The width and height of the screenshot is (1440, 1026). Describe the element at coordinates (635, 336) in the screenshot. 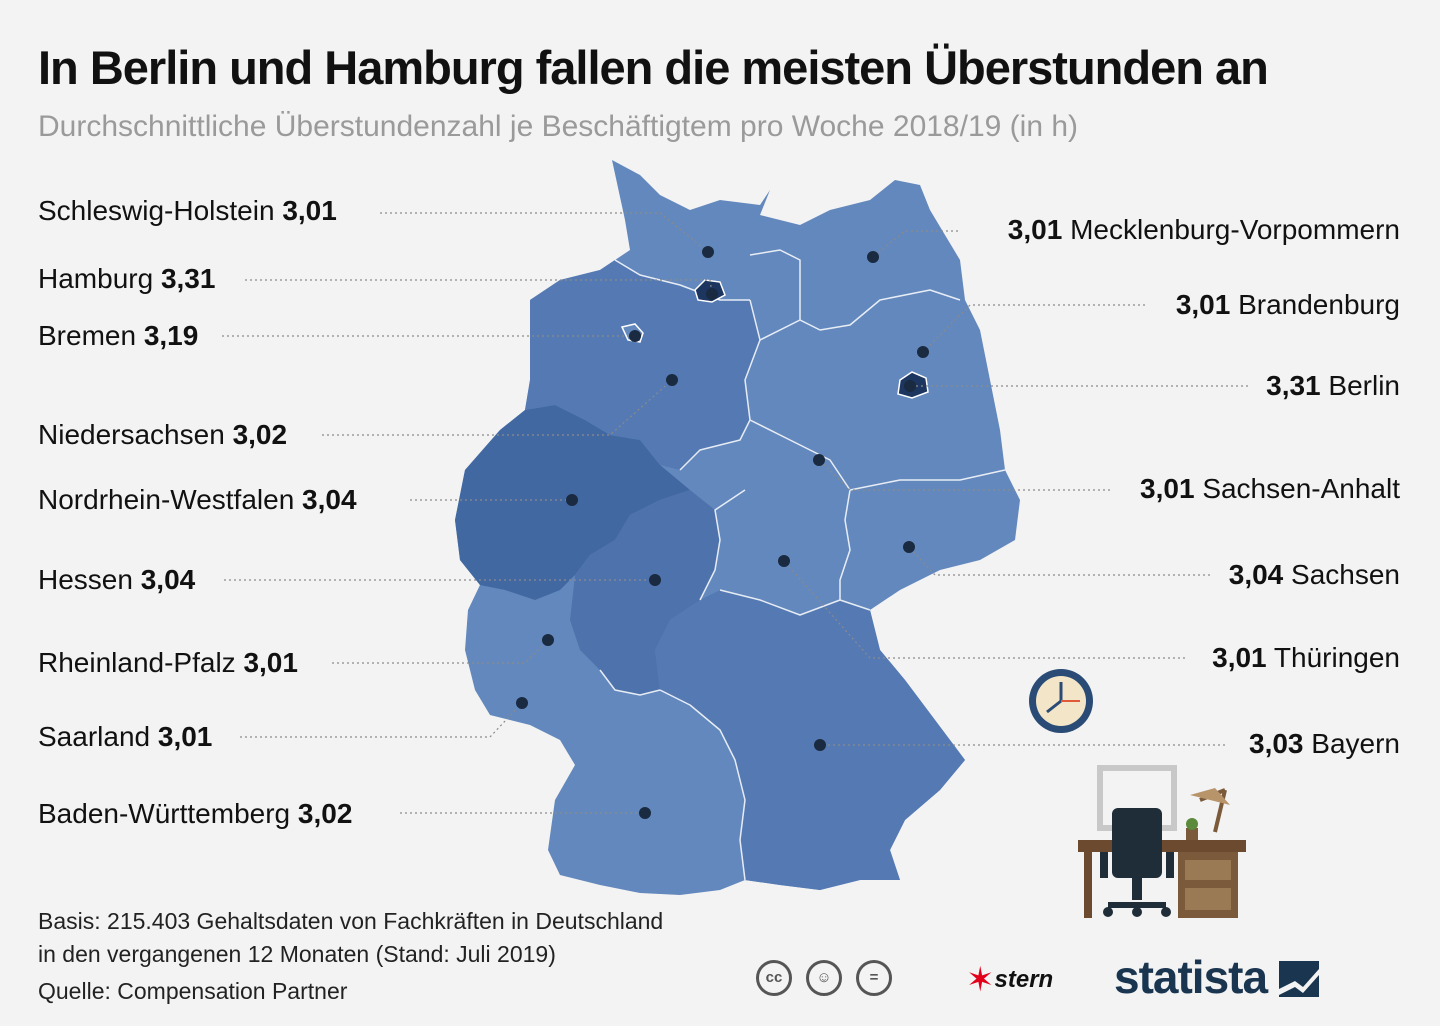

I see `dot-bremen` at that location.